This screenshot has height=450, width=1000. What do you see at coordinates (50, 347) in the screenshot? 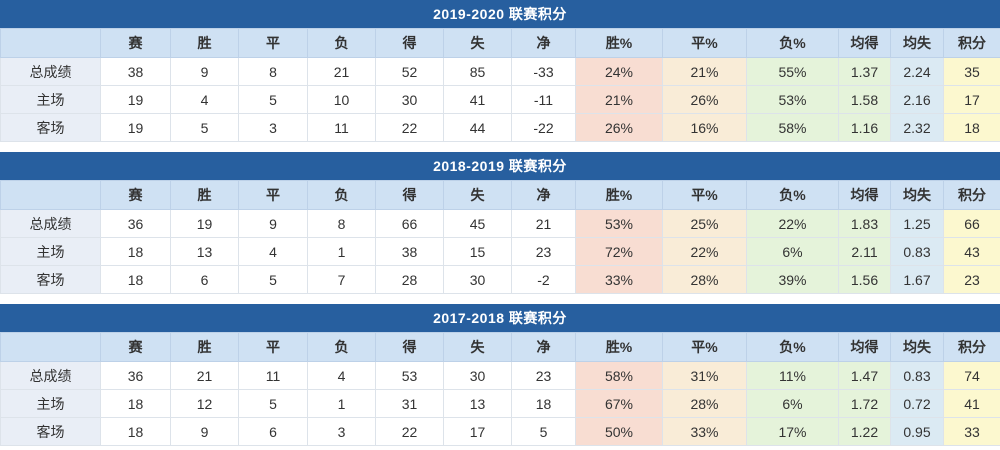
I see `corner-header-cell` at bounding box center [50, 347].